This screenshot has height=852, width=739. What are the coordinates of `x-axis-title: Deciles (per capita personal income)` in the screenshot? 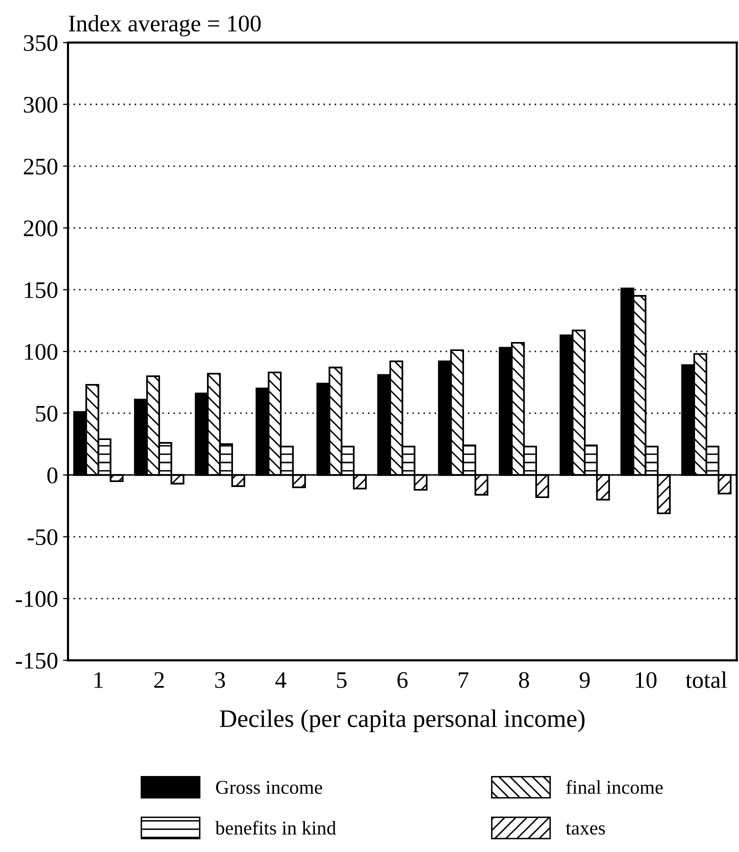 It's located at (402, 720).